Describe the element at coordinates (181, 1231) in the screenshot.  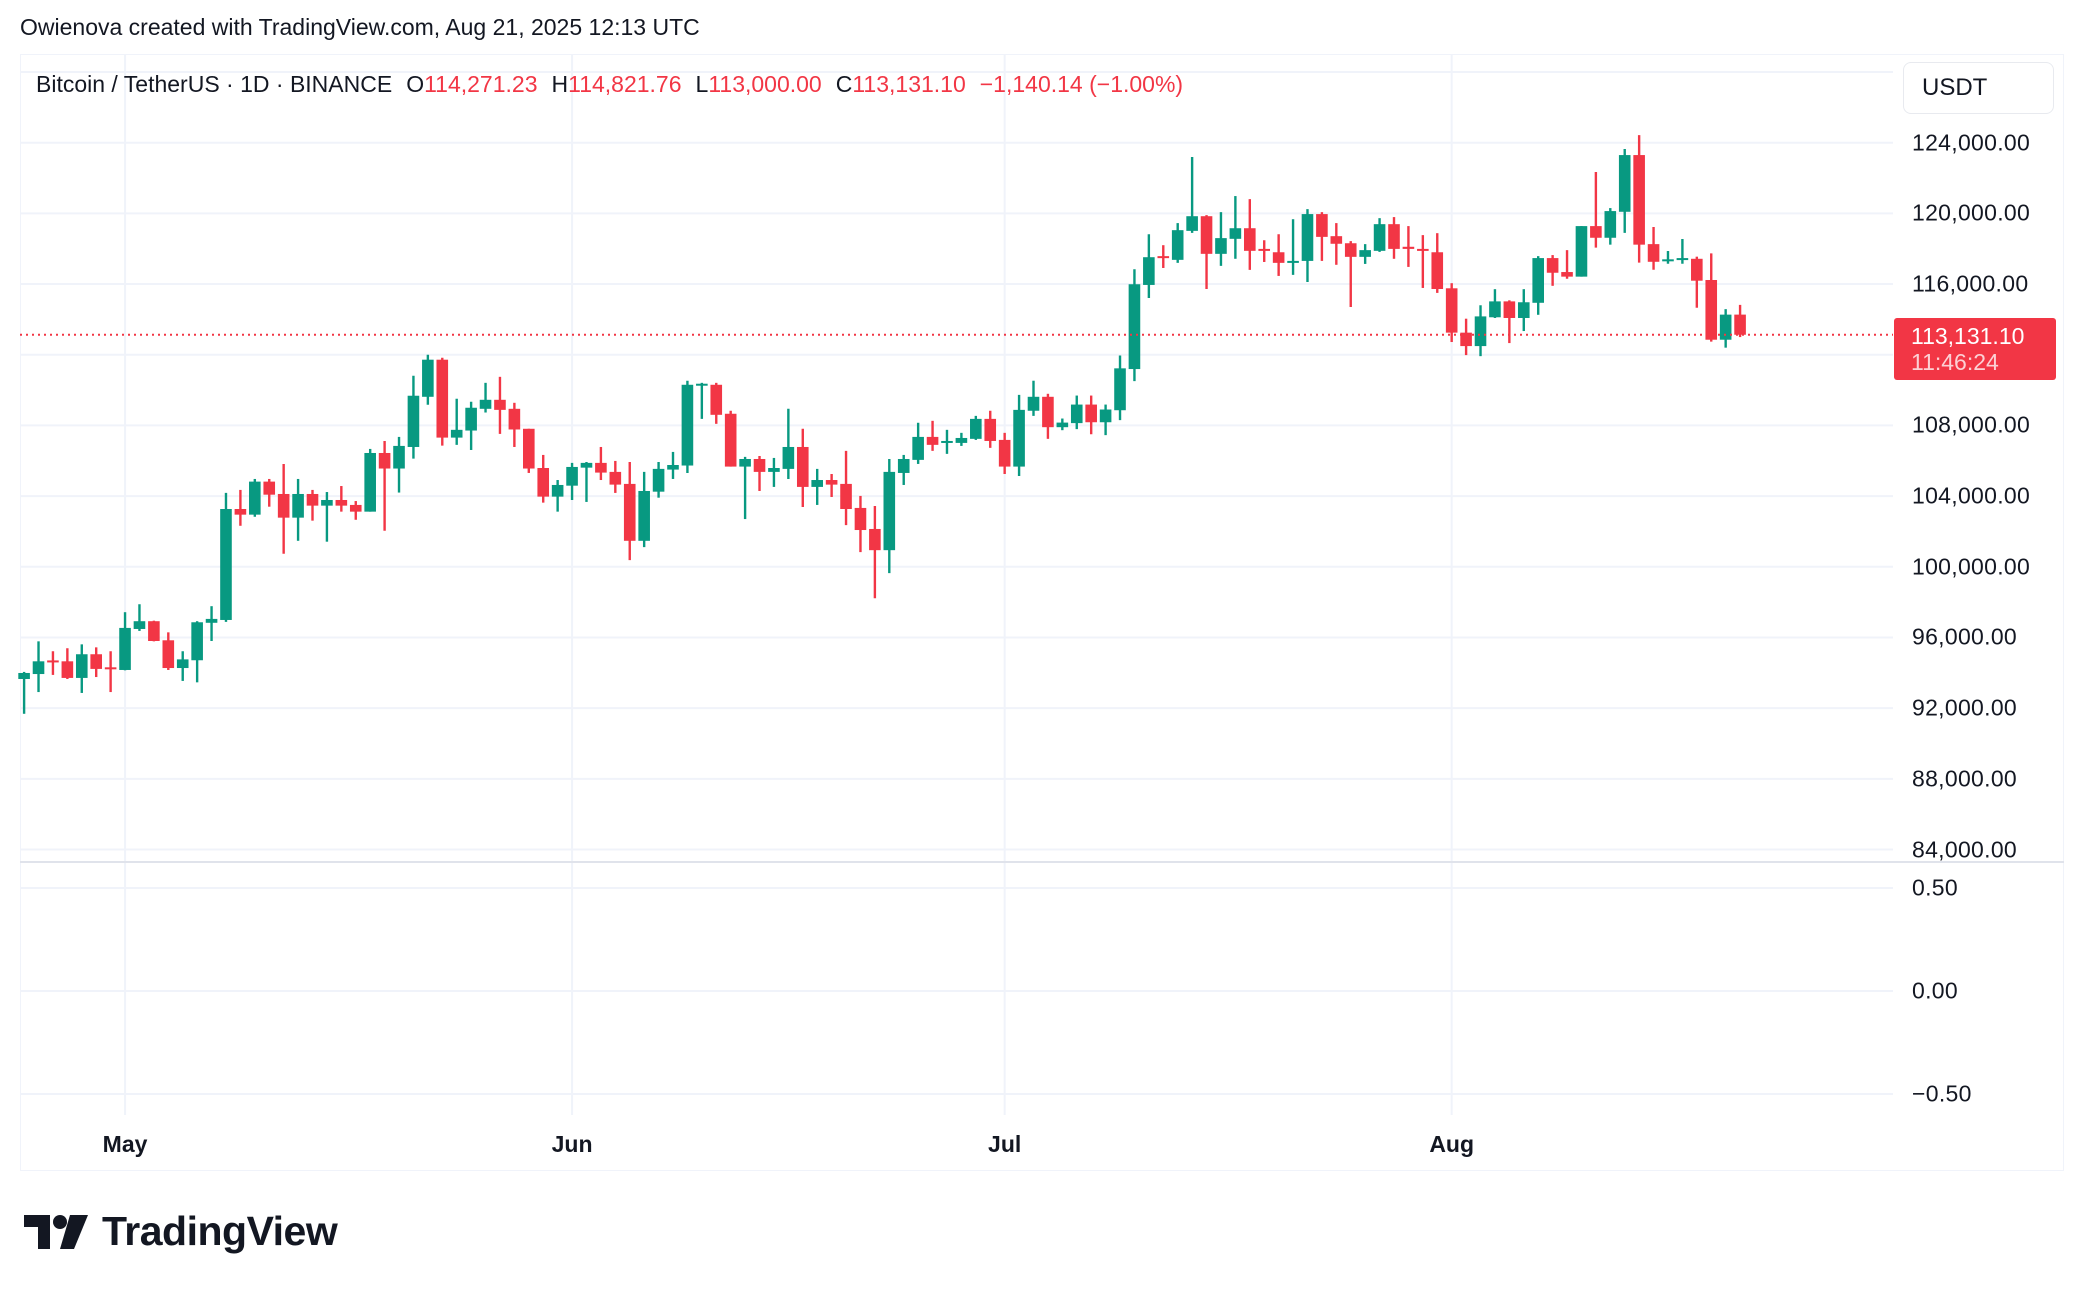
I see `tradingview-logo: TradingView` at that location.